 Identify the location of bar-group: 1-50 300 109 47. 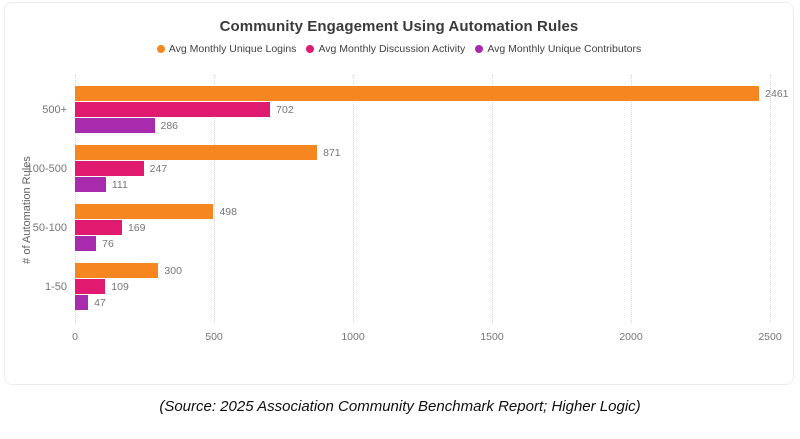
(407, 286).